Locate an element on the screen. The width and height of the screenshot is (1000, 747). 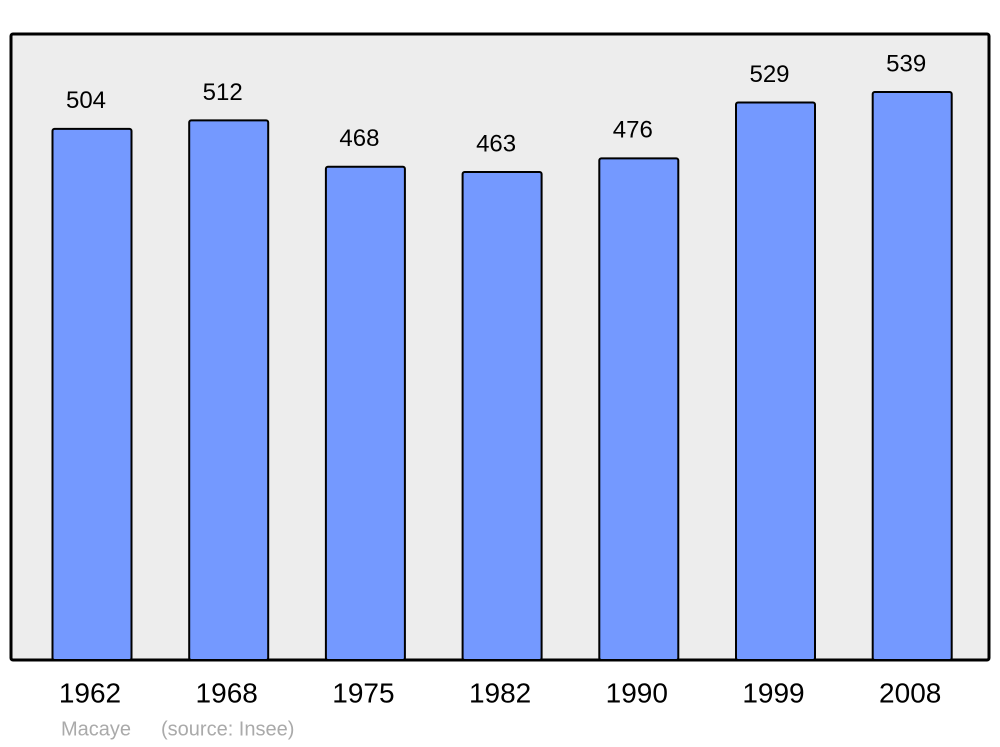
x-tick-label: 1962 is located at coordinates (90, 692).